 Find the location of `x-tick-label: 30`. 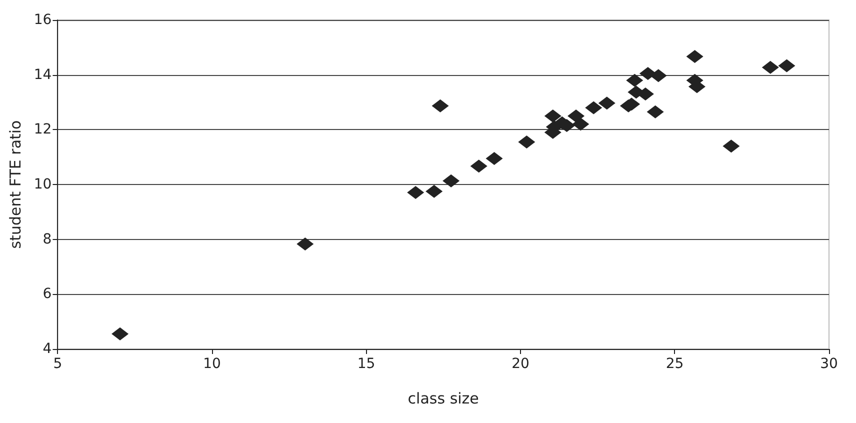

x-tick-label: 30 is located at coordinates (829, 364).